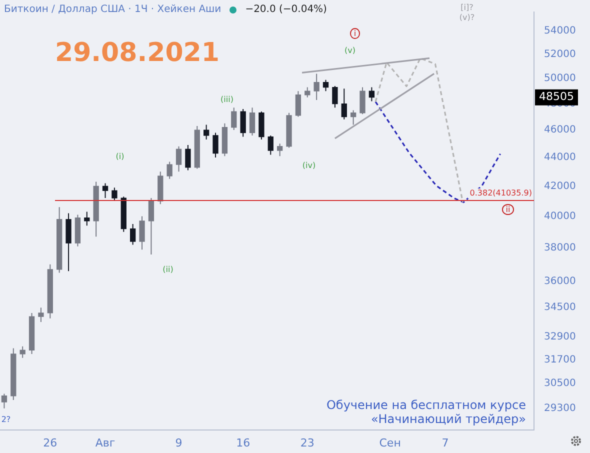 This screenshot has width=590, height=453. What do you see at coordinates (560, 31) in the screenshot?
I see `y-tick-label: 54000` at bounding box center [560, 31].